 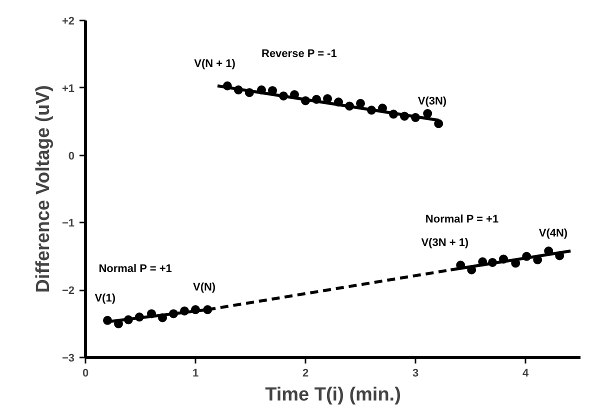 What do you see at coordinates (215, 64) in the screenshot?
I see `annotation: V(N + 1)` at bounding box center [215, 64].